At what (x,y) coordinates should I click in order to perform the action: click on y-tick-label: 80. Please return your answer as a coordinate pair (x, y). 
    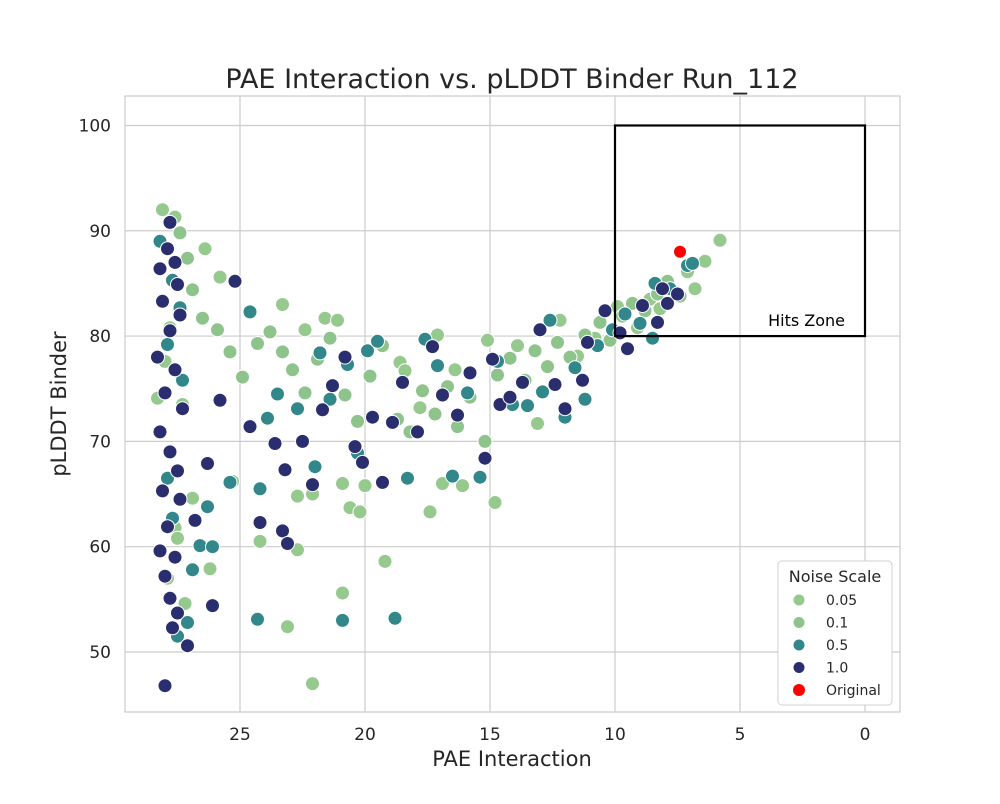
    Looking at the image, I should click on (100, 337).